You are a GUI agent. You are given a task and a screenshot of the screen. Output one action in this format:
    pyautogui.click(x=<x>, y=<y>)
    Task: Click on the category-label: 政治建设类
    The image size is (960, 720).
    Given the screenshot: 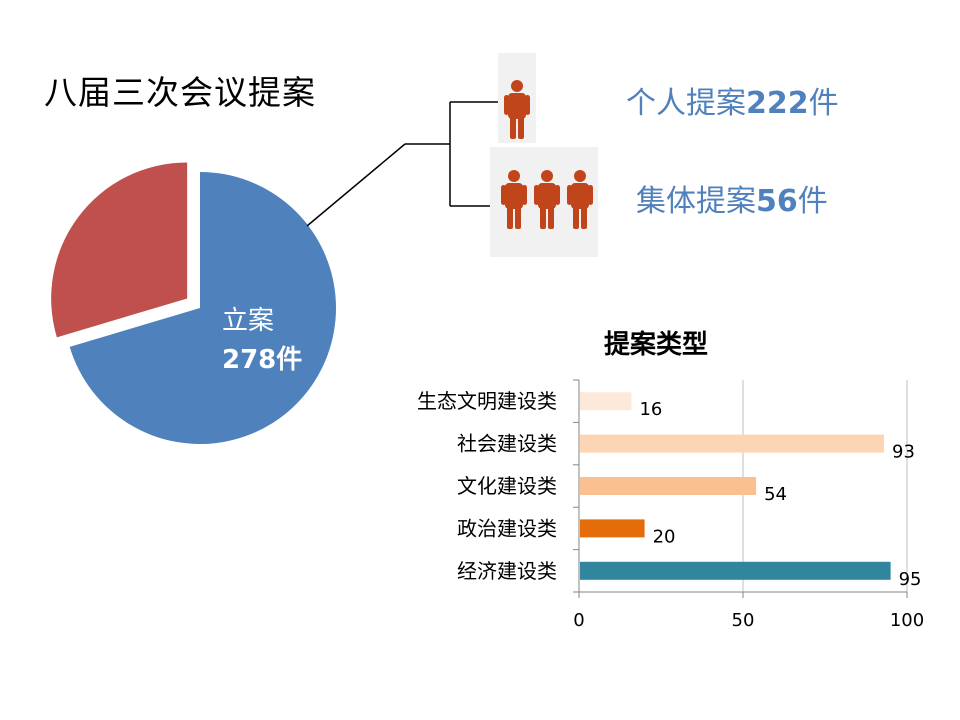 What is the action you would take?
    pyautogui.click(x=507, y=528)
    